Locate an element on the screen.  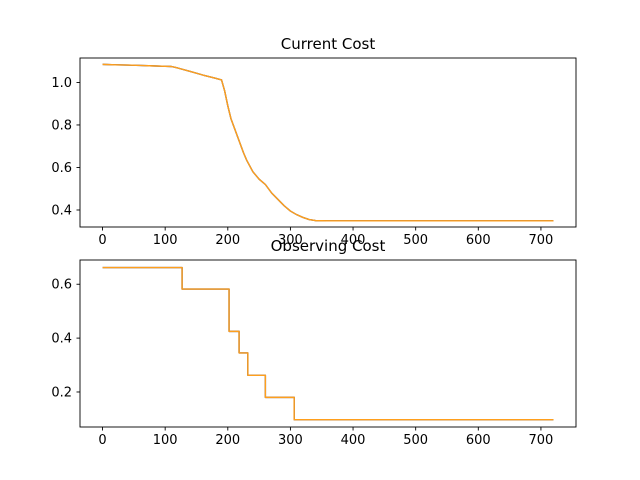
y-tick-label: 0.8 is located at coordinates (61, 125).